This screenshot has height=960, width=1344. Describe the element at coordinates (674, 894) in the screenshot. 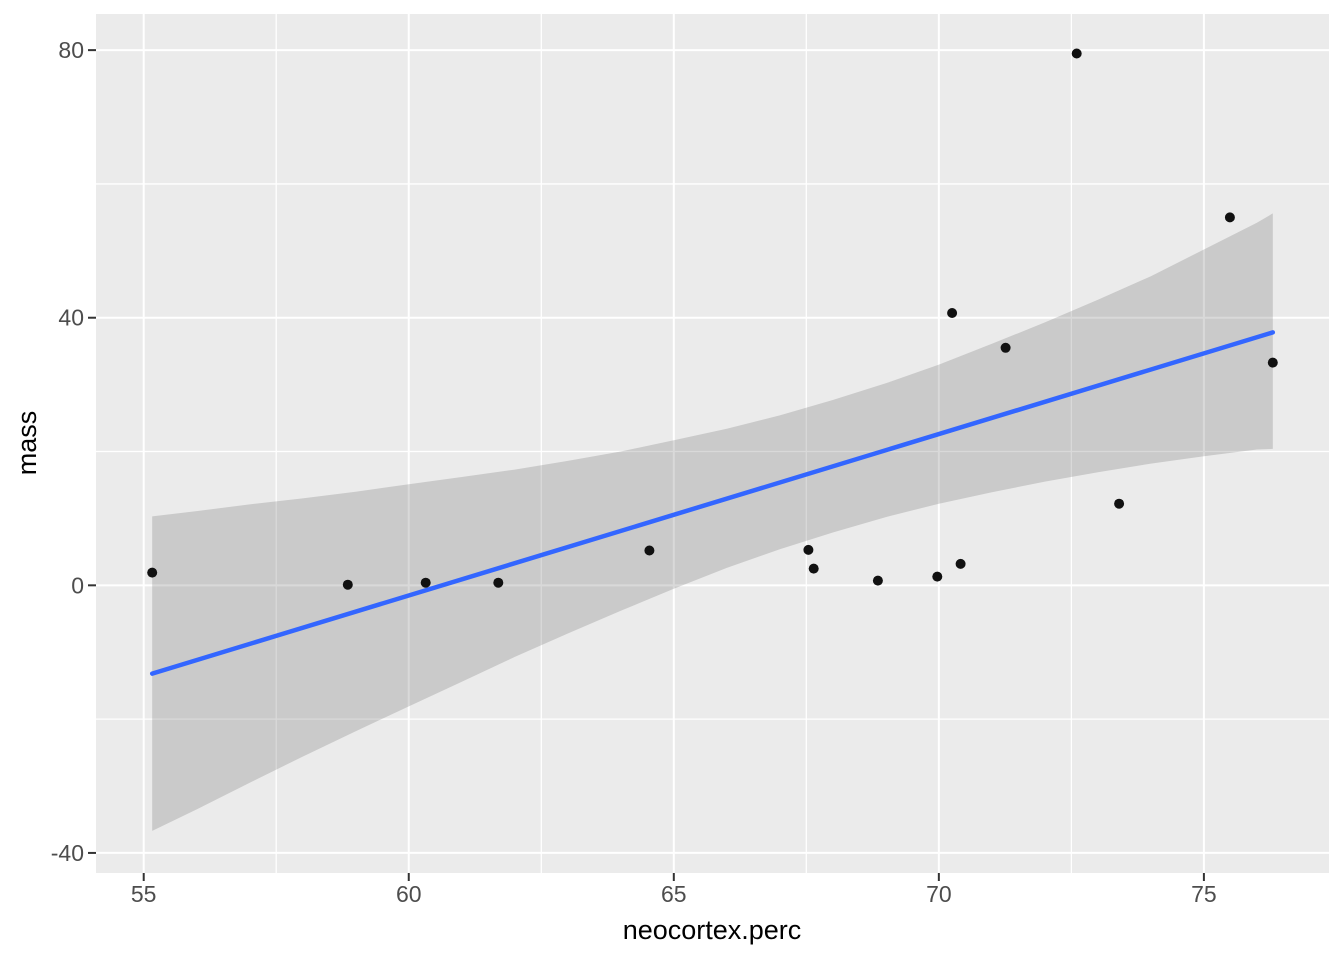

I see `x-tick-label: 65` at that location.